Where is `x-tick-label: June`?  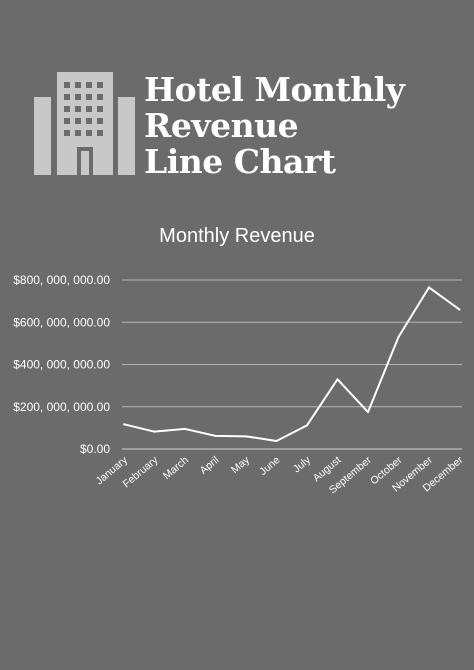
x-tick-label: June is located at coordinates (269, 466).